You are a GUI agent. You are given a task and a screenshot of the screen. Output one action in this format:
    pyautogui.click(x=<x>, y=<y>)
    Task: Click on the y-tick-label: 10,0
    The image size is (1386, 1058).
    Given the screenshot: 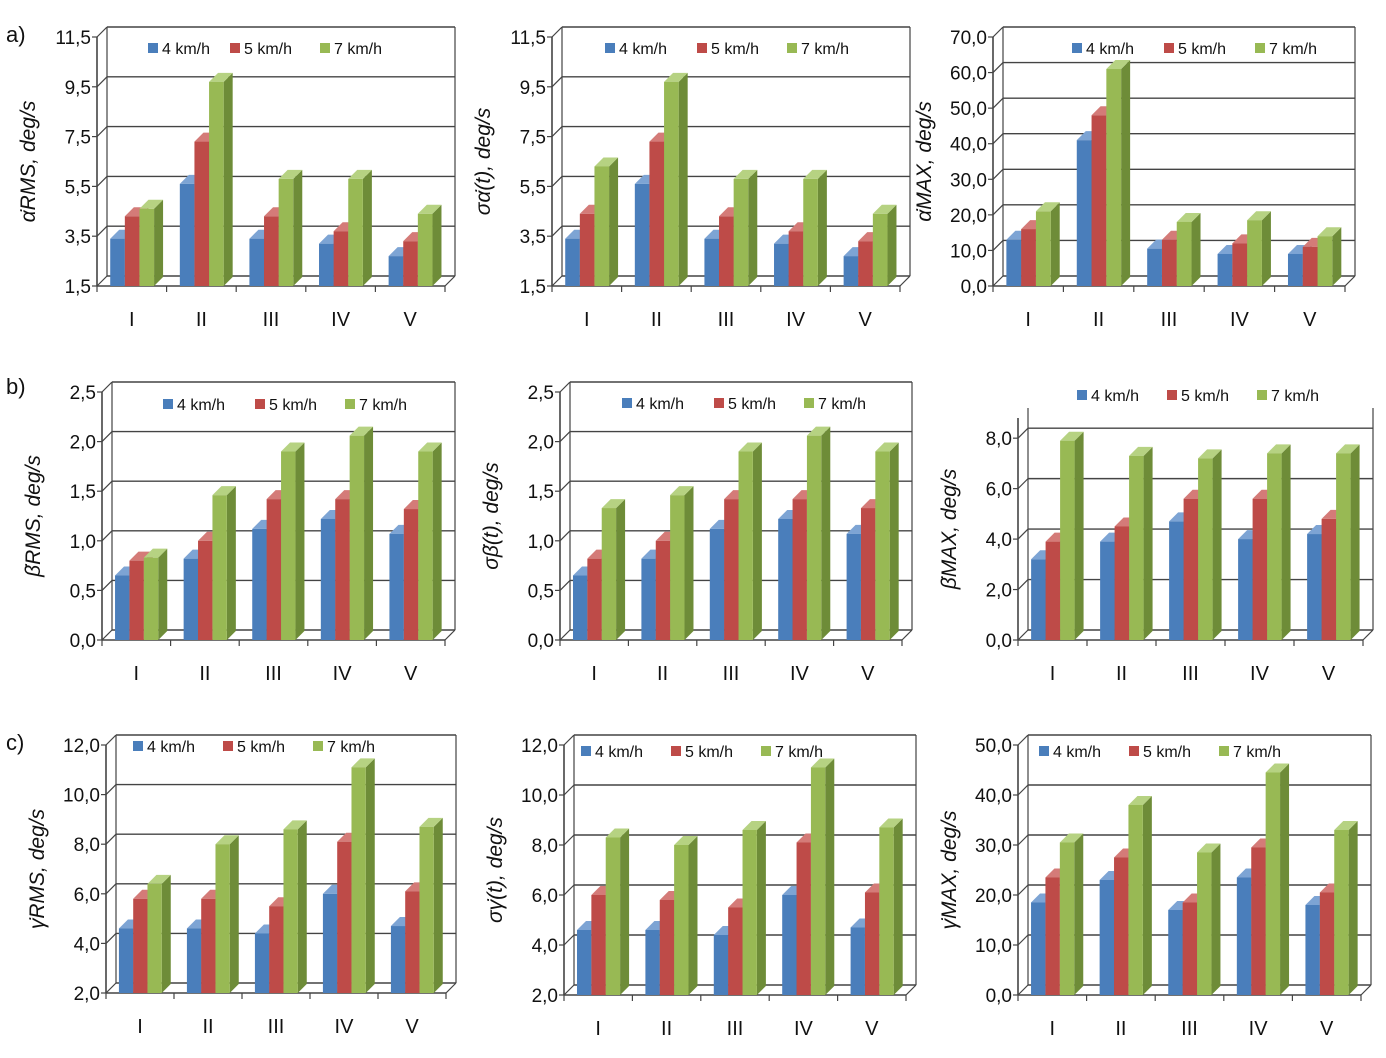 What is the action you would take?
    pyautogui.click(x=81, y=796)
    